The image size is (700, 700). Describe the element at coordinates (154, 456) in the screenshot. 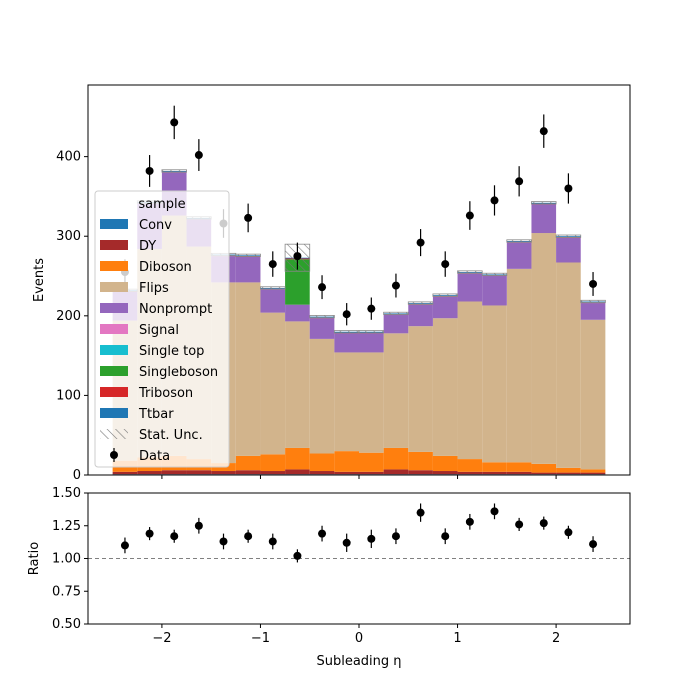

I see `legend-label-data: Data` at that location.